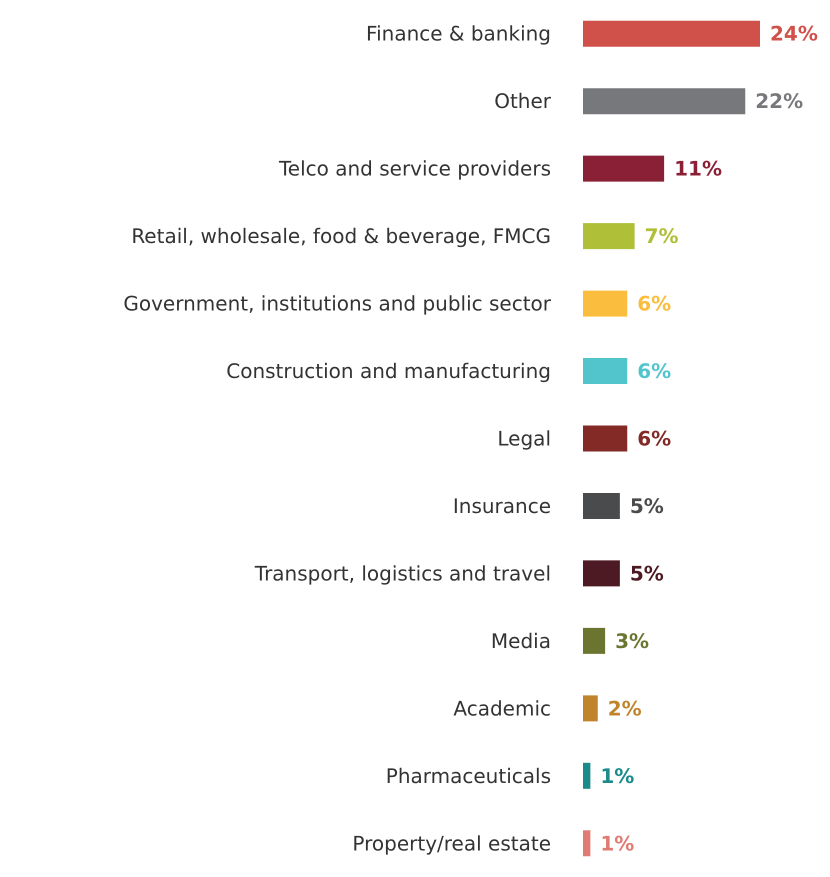 The height and width of the screenshot is (877, 830). Describe the element at coordinates (414, 168) in the screenshot. I see `y-tick-label: Telco and service providers` at that location.